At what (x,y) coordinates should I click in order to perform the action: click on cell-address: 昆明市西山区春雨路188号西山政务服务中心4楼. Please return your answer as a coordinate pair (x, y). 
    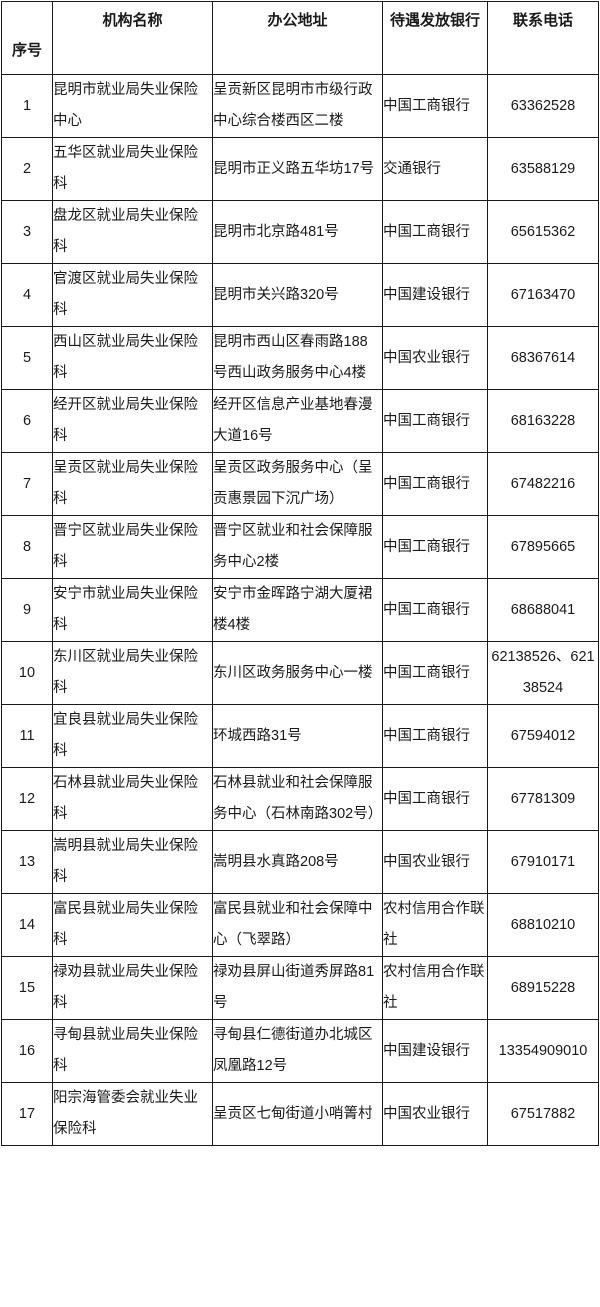
    Looking at the image, I should click on (297, 358).